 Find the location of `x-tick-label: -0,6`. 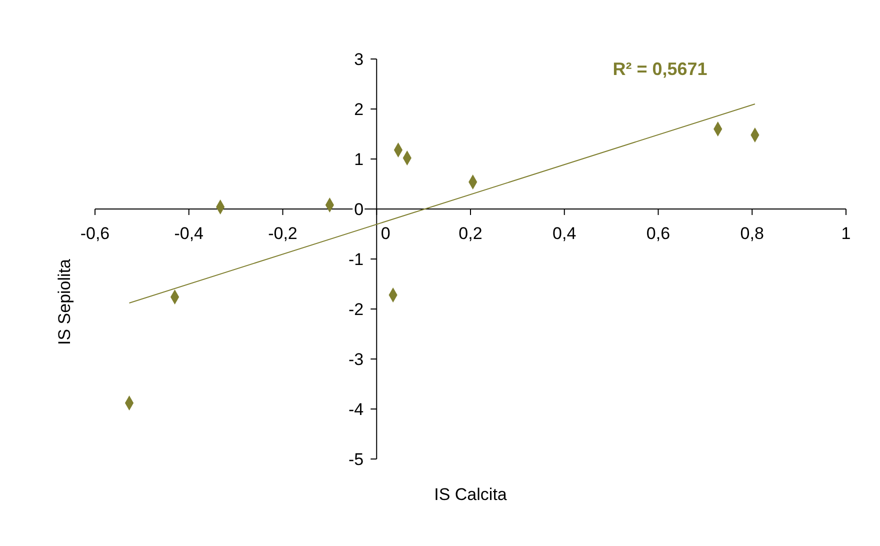

x-tick-label: -0,6 is located at coordinates (95, 233).